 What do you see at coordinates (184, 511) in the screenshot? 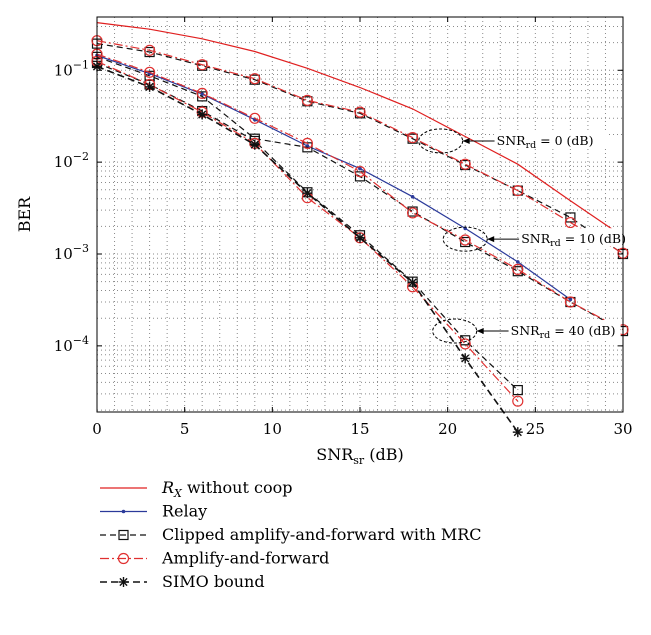
I see `legend-label: Relay` at bounding box center [184, 511].